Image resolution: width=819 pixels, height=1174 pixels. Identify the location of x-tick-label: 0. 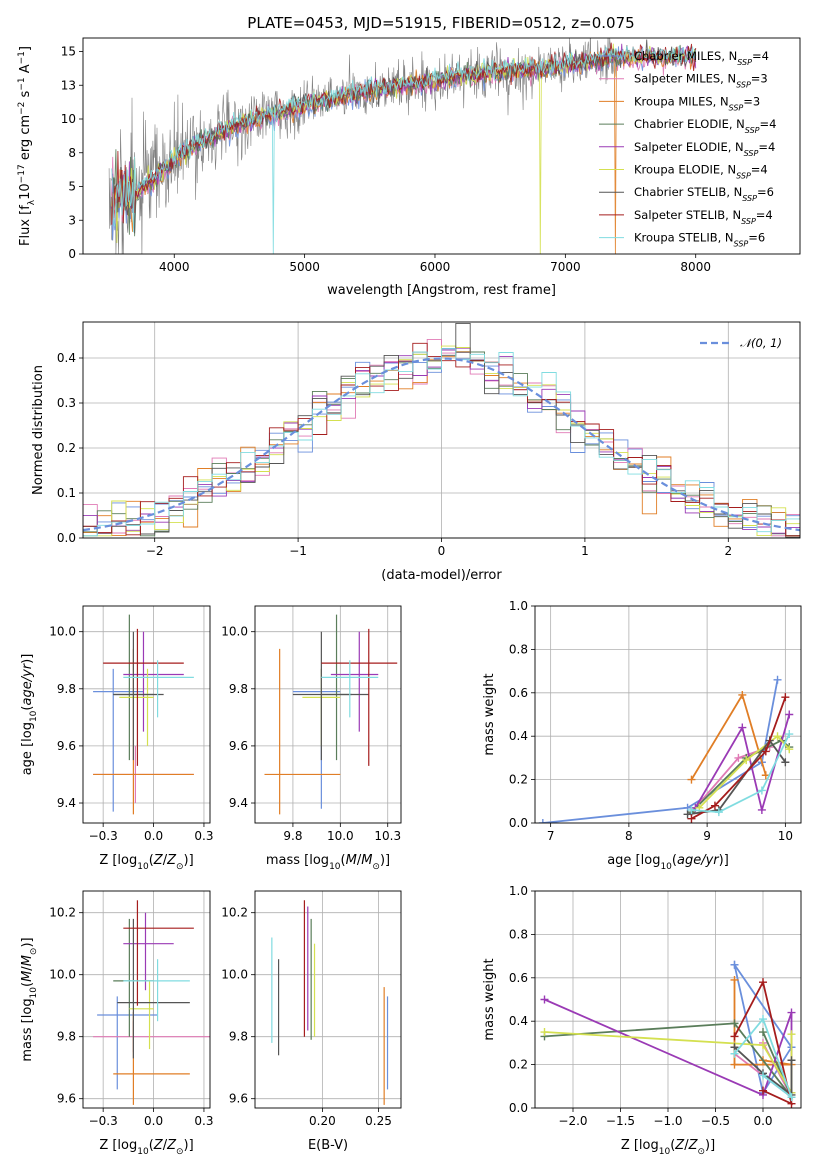
(442, 551).